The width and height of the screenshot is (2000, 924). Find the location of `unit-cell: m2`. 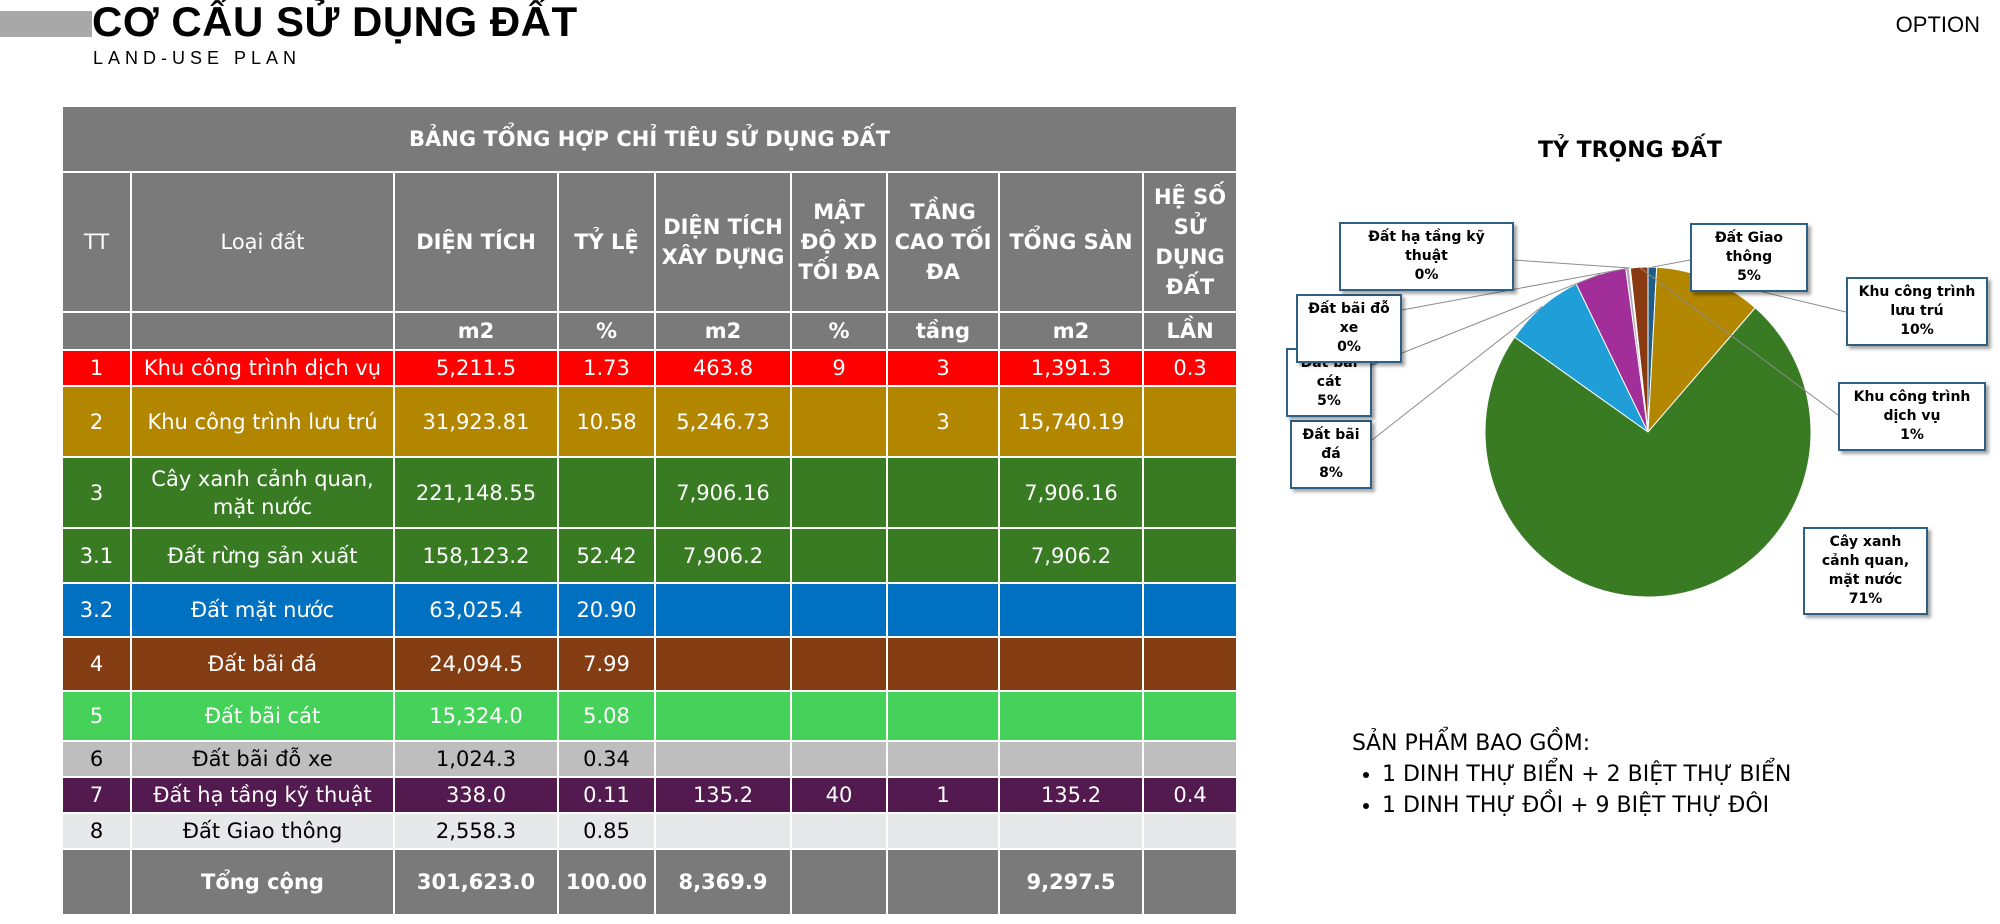

unit-cell: m2 is located at coordinates (723, 331).